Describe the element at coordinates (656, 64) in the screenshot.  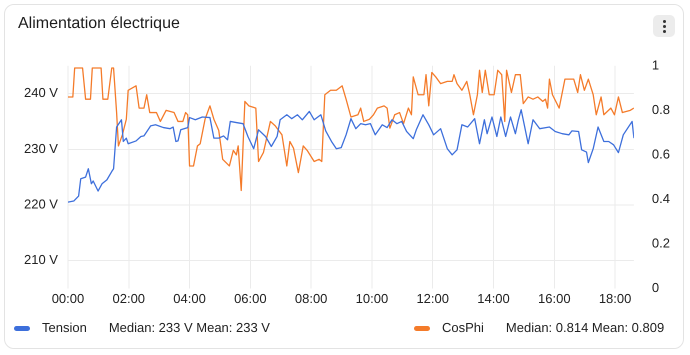
I see `y2-tick-label: 1` at that location.